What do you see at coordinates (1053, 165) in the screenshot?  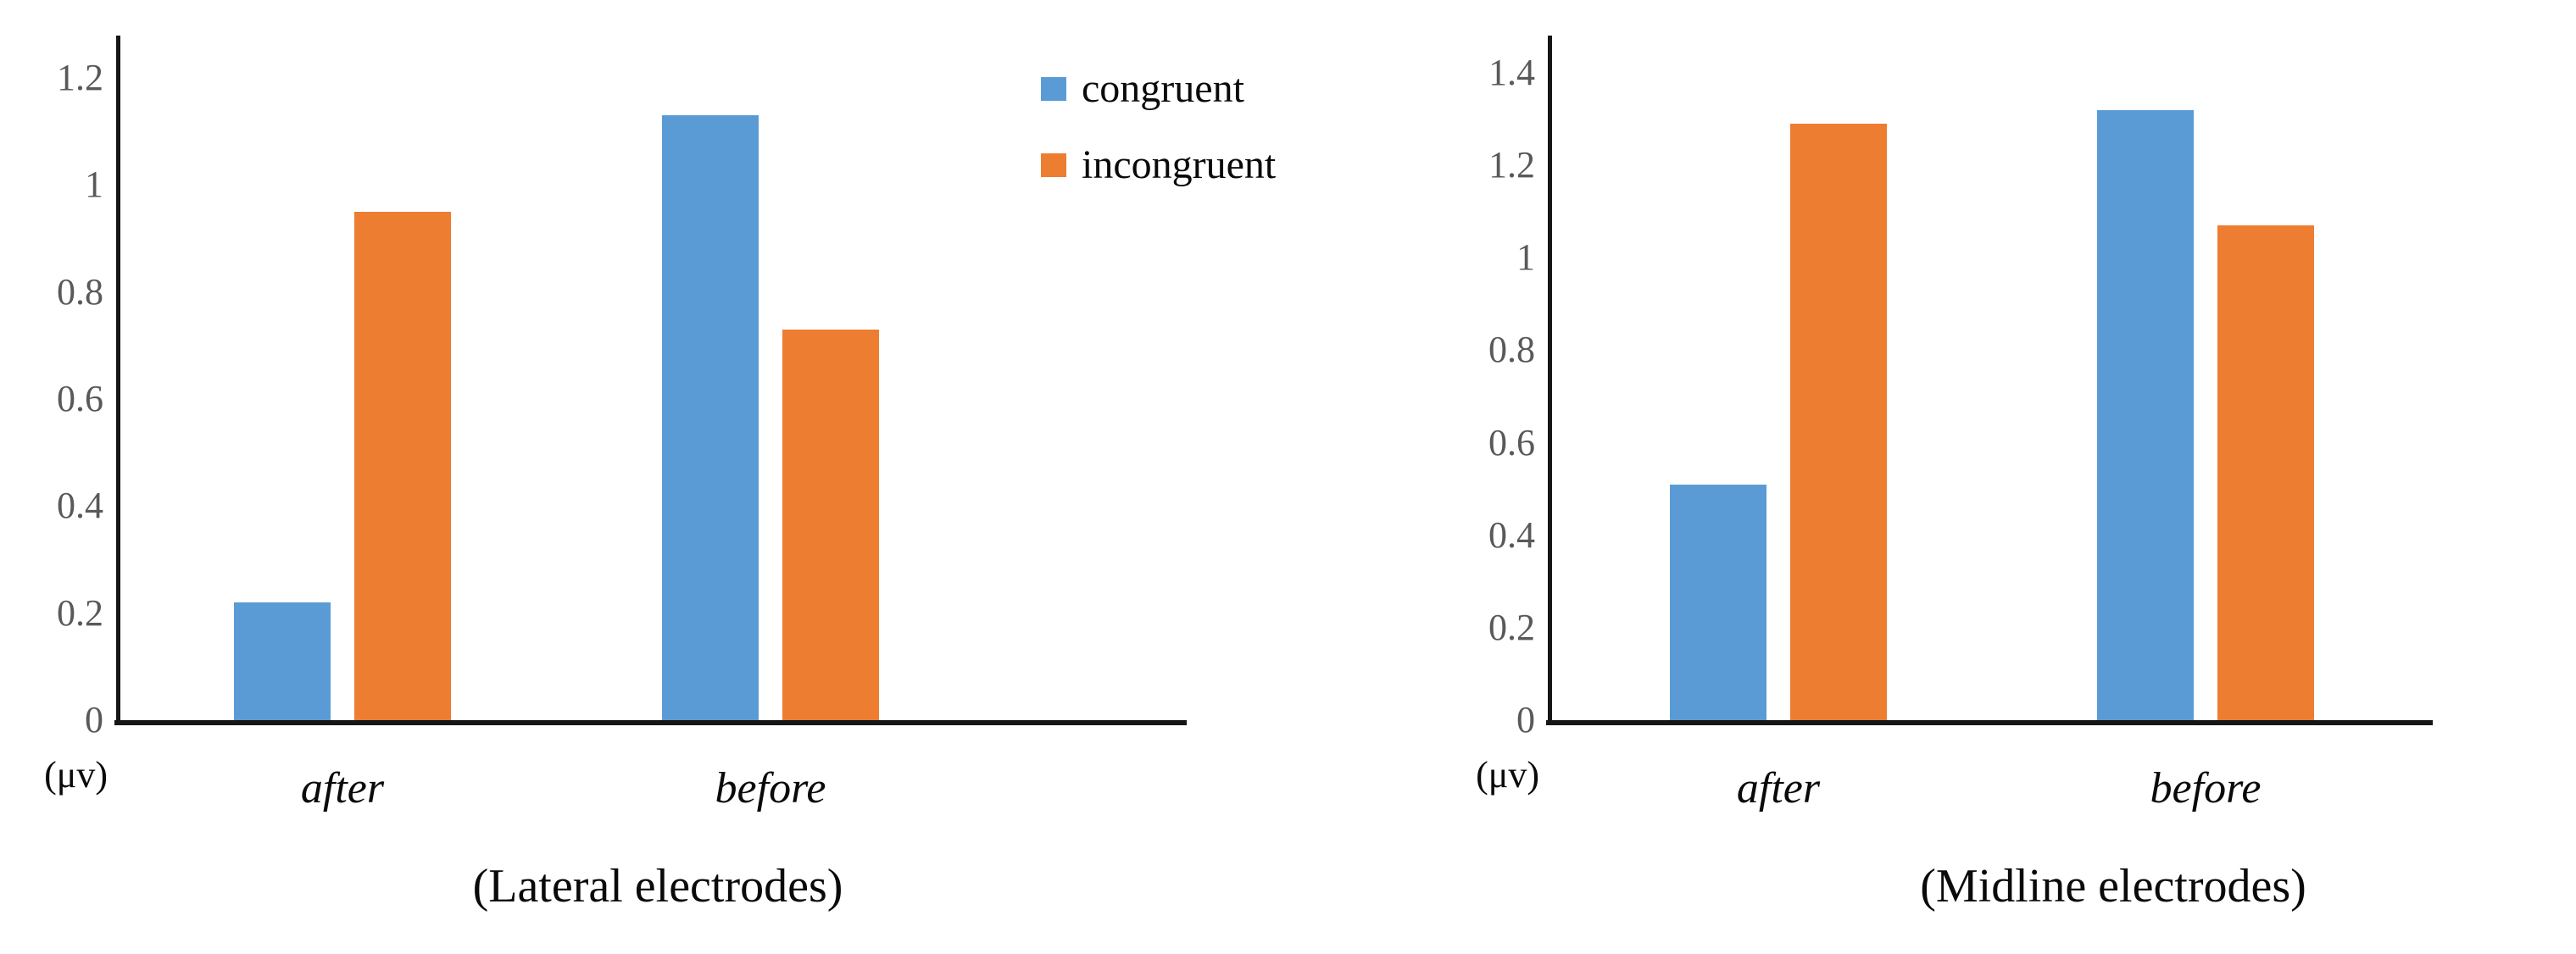 I see `legend-swatch-incongruent-icon` at bounding box center [1053, 165].